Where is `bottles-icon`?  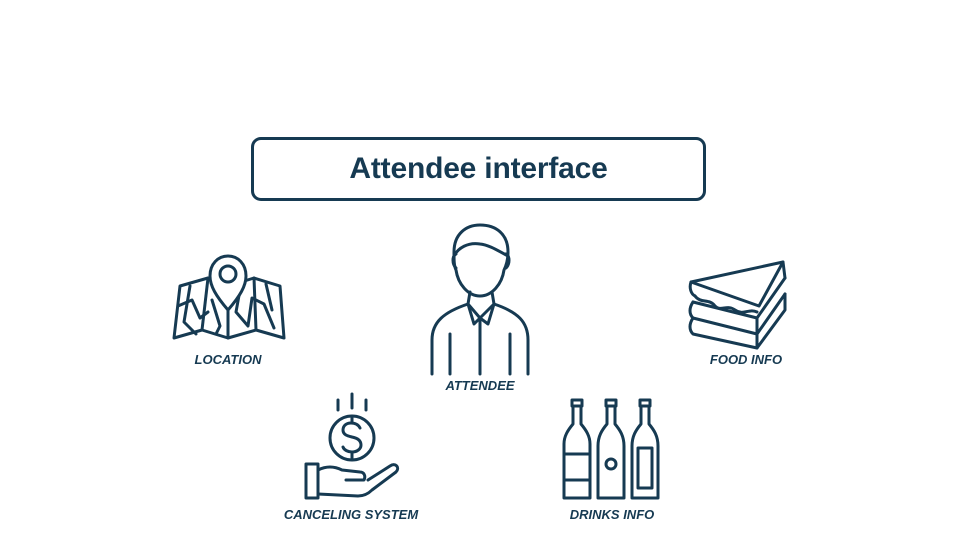
bottles-icon is located at coordinates (612, 450).